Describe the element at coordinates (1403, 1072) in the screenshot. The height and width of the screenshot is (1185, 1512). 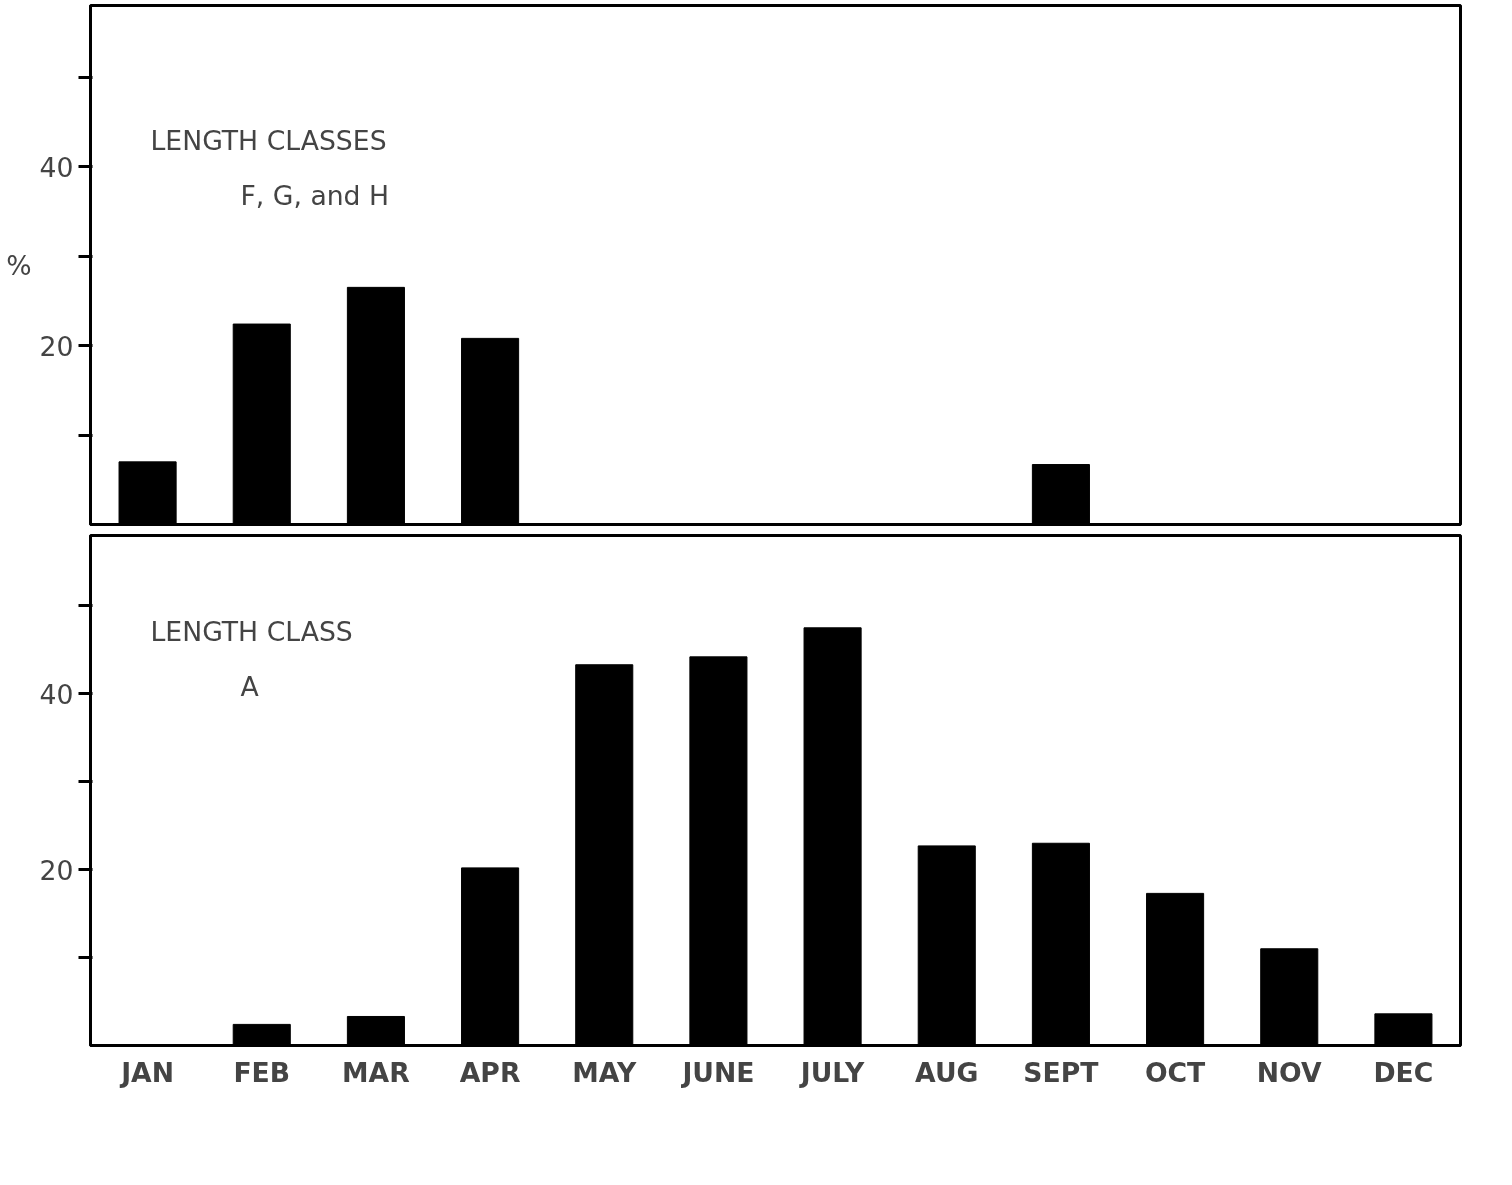
I see `x-tick-label: DEC` at that location.